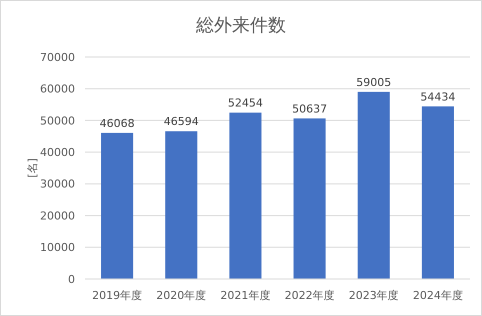 The width and height of the screenshot is (482, 316). What do you see at coordinates (57, 247) in the screenshot?
I see `y-tick-label: 10000` at bounding box center [57, 247].